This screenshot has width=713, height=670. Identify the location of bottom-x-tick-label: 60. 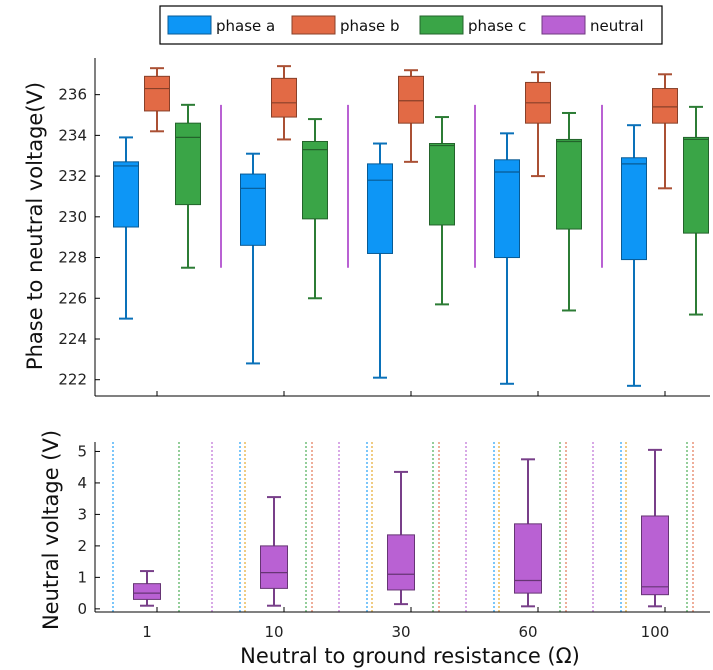
(527, 632).